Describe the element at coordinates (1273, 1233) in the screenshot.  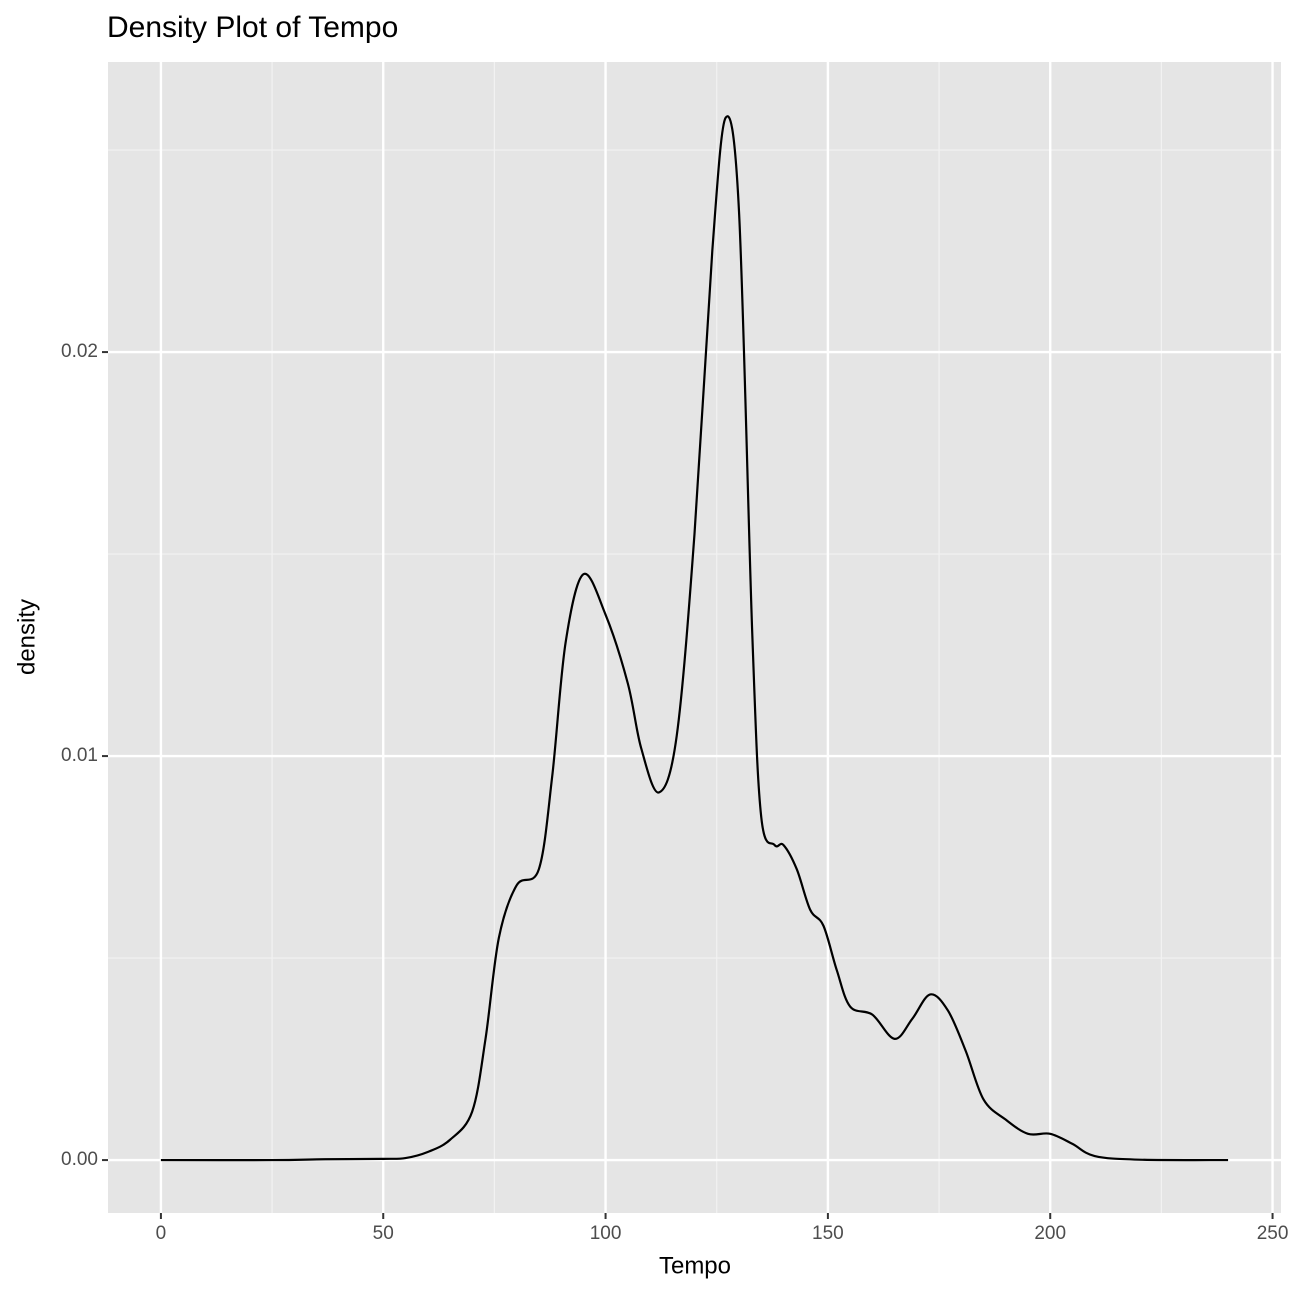
I see `x-tick-label: 250` at that location.